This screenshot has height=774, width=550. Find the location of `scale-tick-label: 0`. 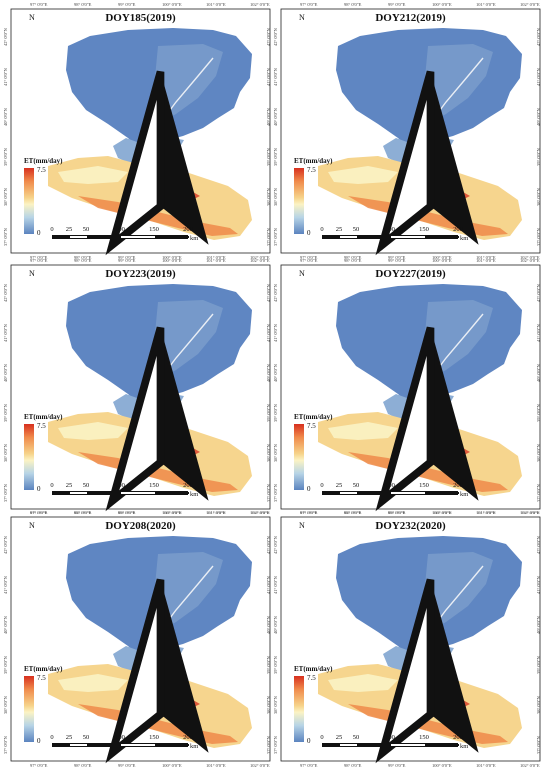

scale-tick-label: 0 is located at coordinates (322, 229).